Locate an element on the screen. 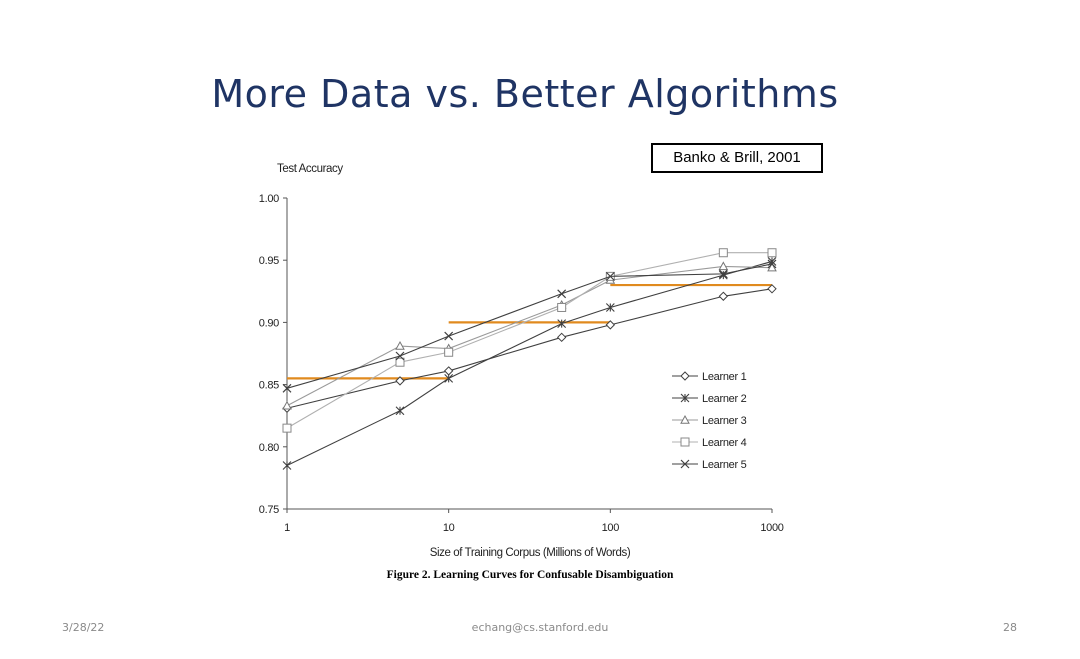 Image resolution: width=1080 pixels, height=659 pixels. legend-item: Learner 5 is located at coordinates (709, 465).